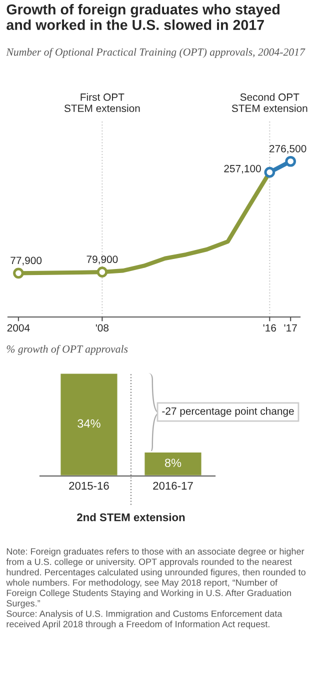 The height and width of the screenshot is (691, 310). Describe the element at coordinates (156, 53) in the screenshot. I see `chart-subtitle: Number of Optional Practical Training (OPT) approvals, 2004-2017` at that location.